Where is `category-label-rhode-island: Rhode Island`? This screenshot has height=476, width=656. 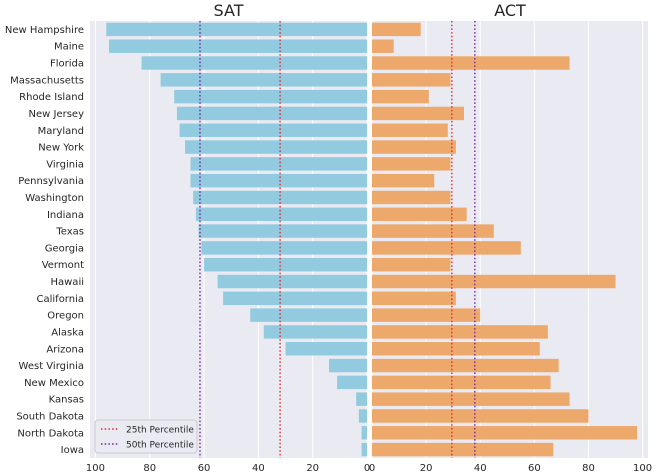
category-label-rhode-island: Rhode Island is located at coordinates (51, 97).